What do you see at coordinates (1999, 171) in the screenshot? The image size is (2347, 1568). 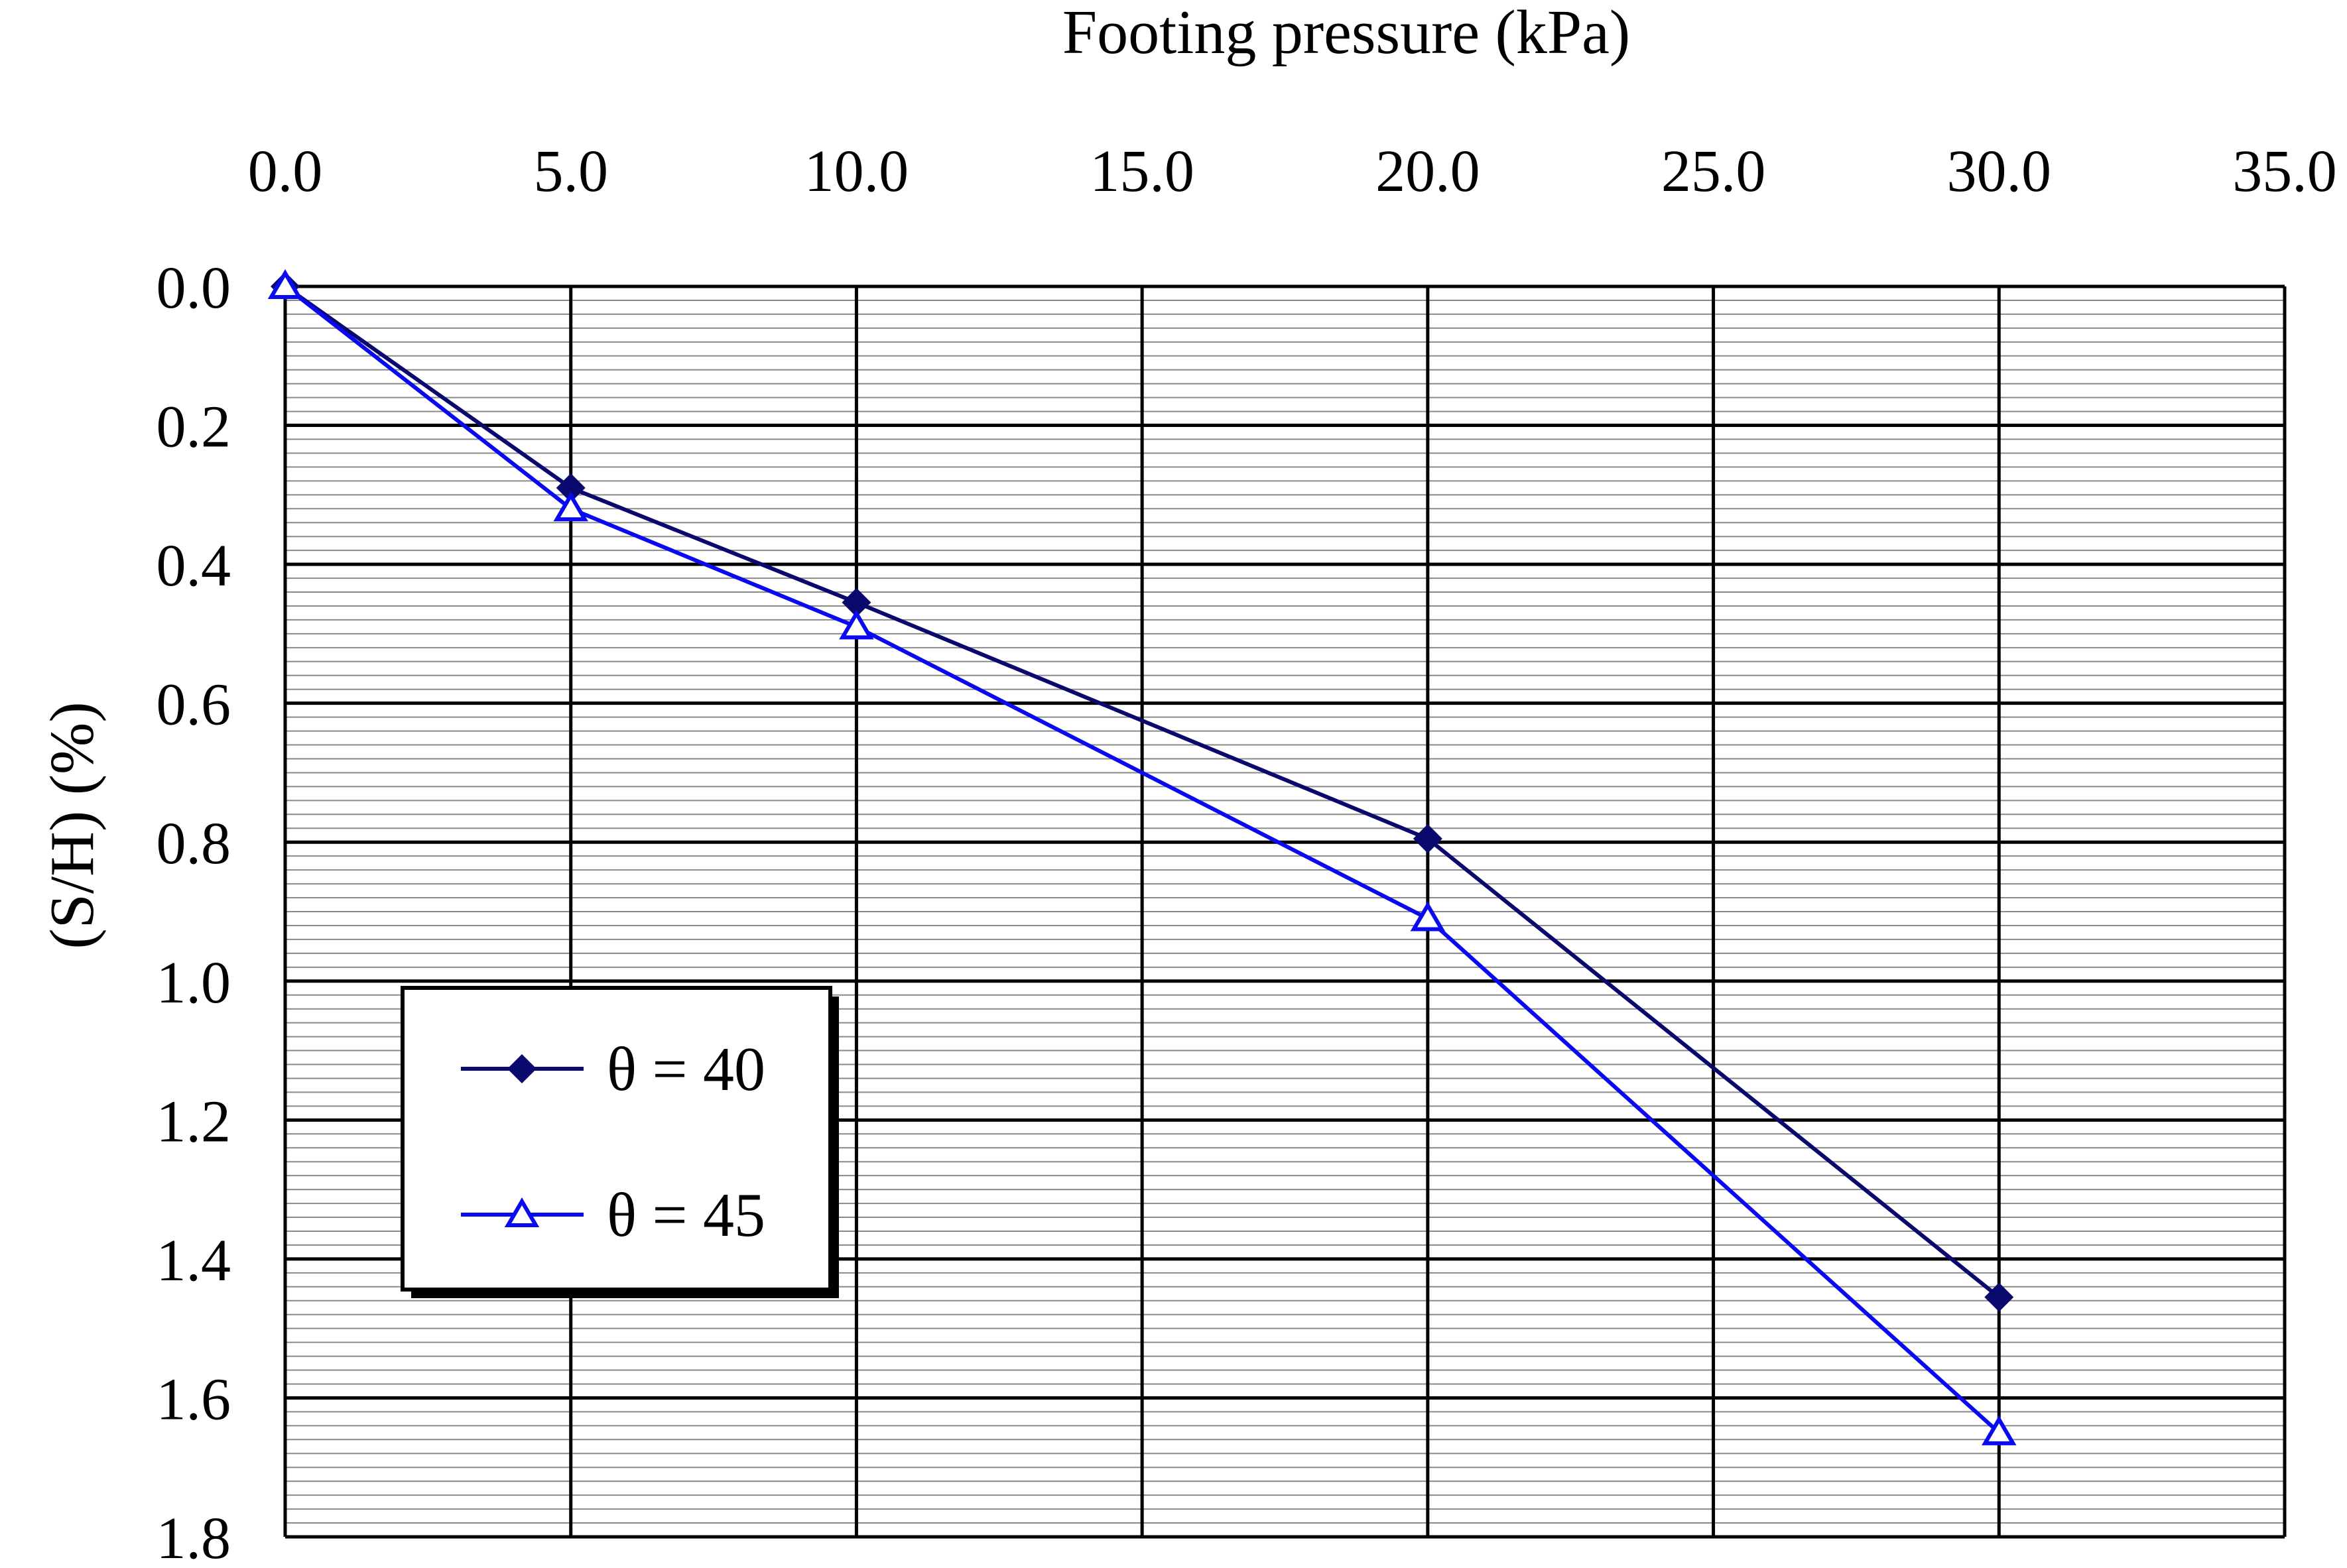 I see `x-tick-label: 30.0` at bounding box center [1999, 171].